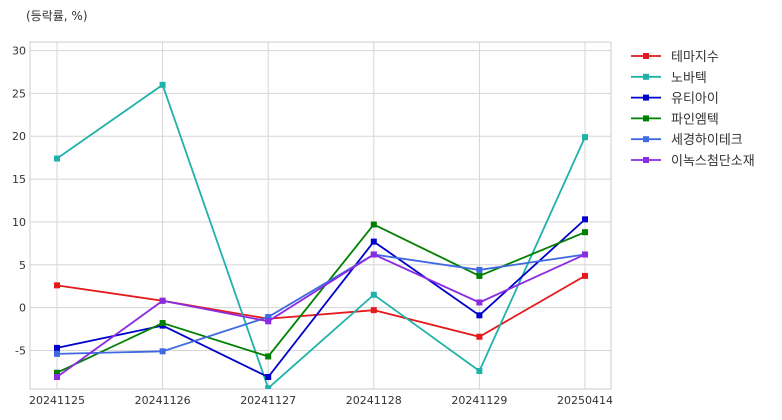 This screenshot has width=782, height=420. I want to click on x-tick-label: 20241128, so click(374, 400).